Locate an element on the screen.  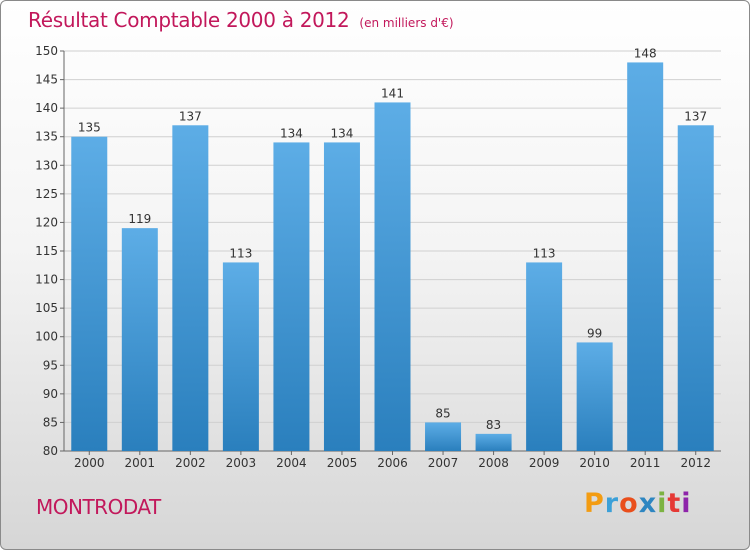
x-tick-label: 2008 is located at coordinates (493, 463).